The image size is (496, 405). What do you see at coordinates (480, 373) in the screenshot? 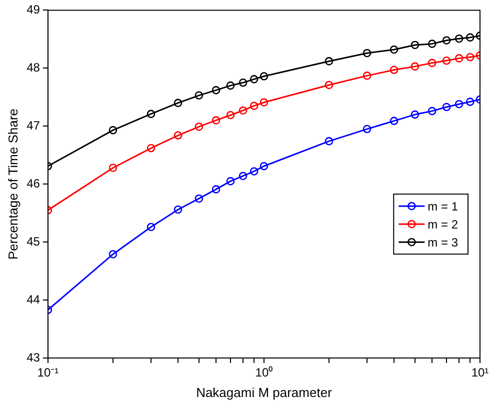
I see `x-tick-label: 10¹` at bounding box center [480, 373].